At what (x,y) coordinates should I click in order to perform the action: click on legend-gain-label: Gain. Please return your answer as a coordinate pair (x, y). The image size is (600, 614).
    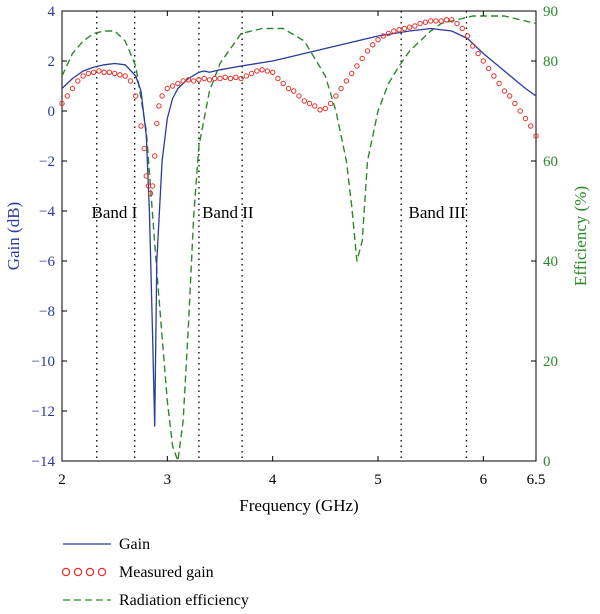
    Looking at the image, I should click on (134, 544).